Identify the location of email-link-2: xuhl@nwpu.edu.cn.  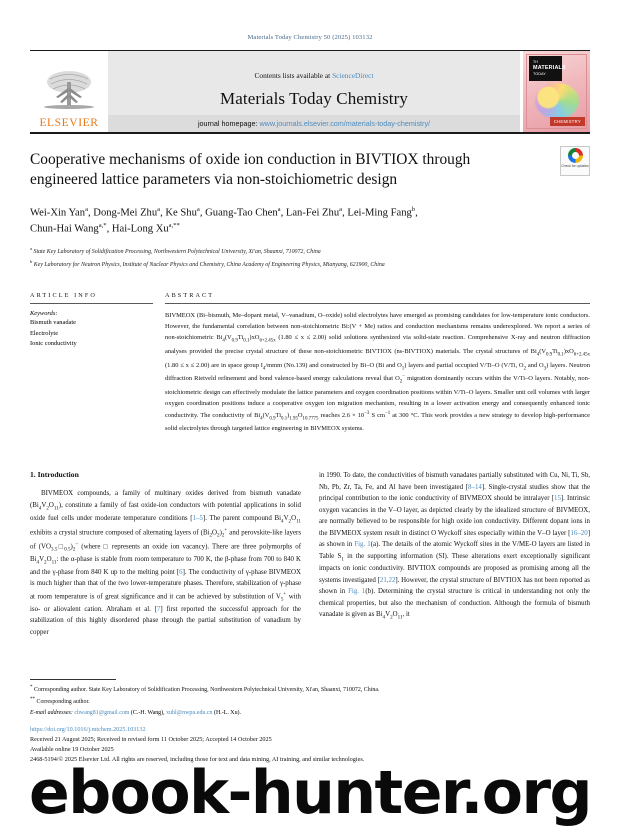
(189, 713).